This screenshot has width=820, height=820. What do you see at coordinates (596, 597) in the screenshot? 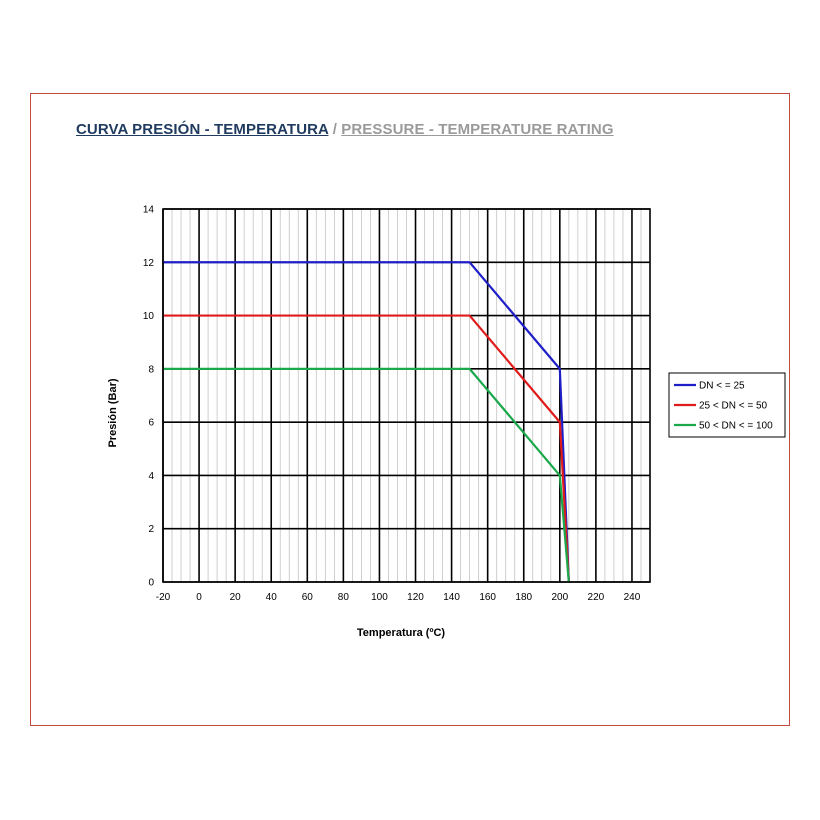
I see `x-tick-label: 220` at bounding box center [596, 597].